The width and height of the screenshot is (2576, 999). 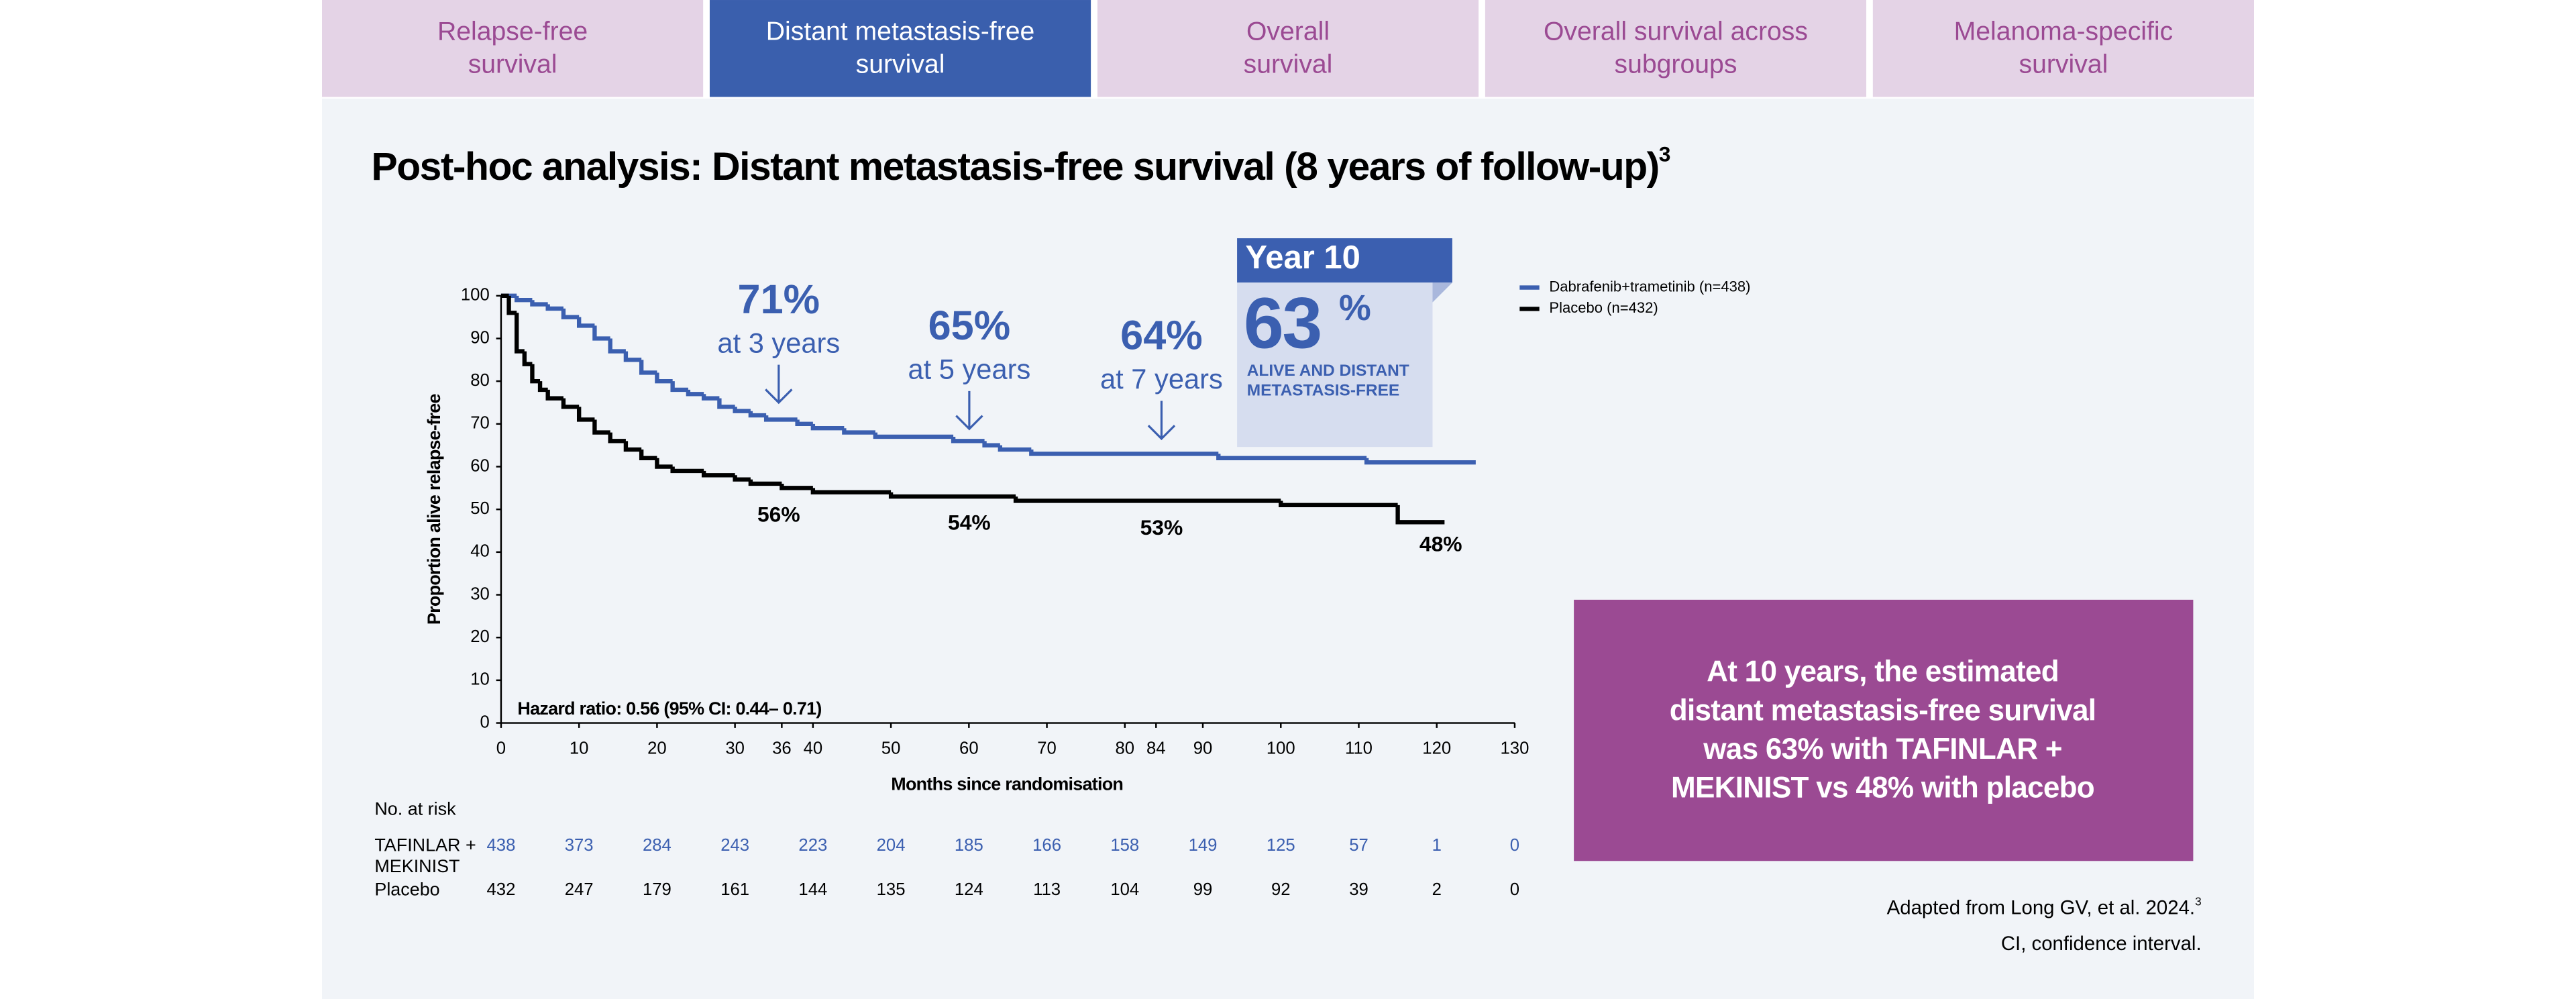 What do you see at coordinates (500, 846) in the screenshot?
I see `risk-value: 438` at bounding box center [500, 846].